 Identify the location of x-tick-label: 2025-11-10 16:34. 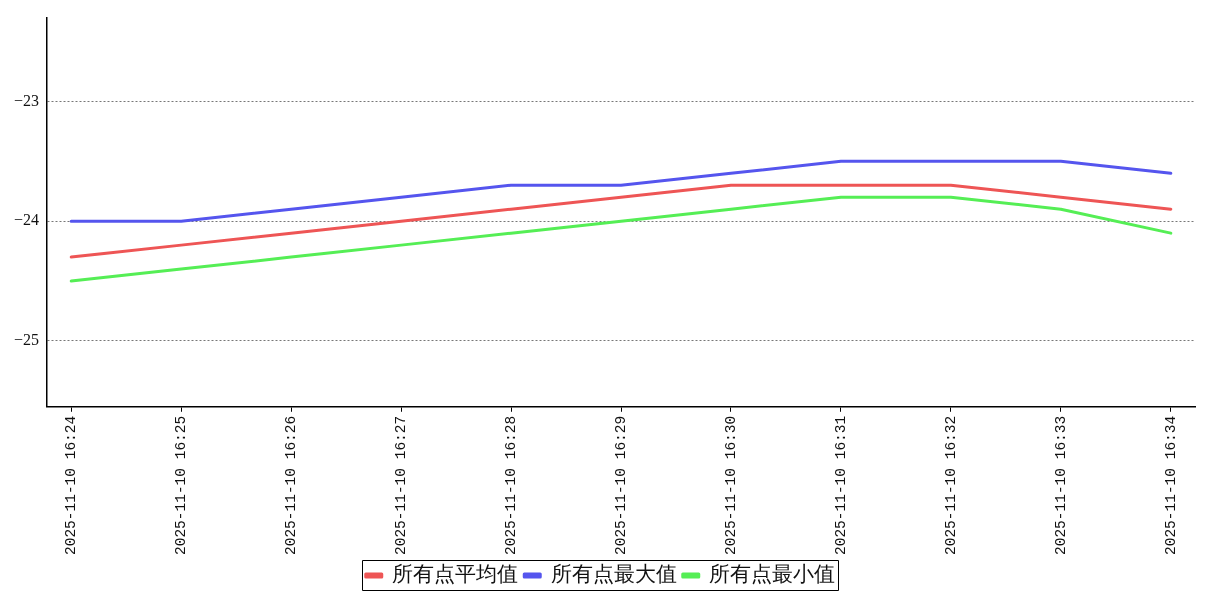
(1170, 485).